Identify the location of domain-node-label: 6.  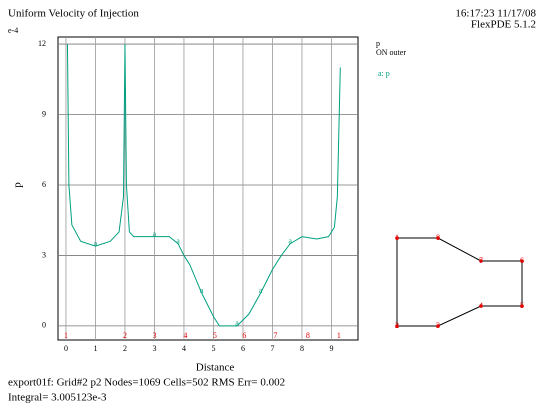
(522, 260).